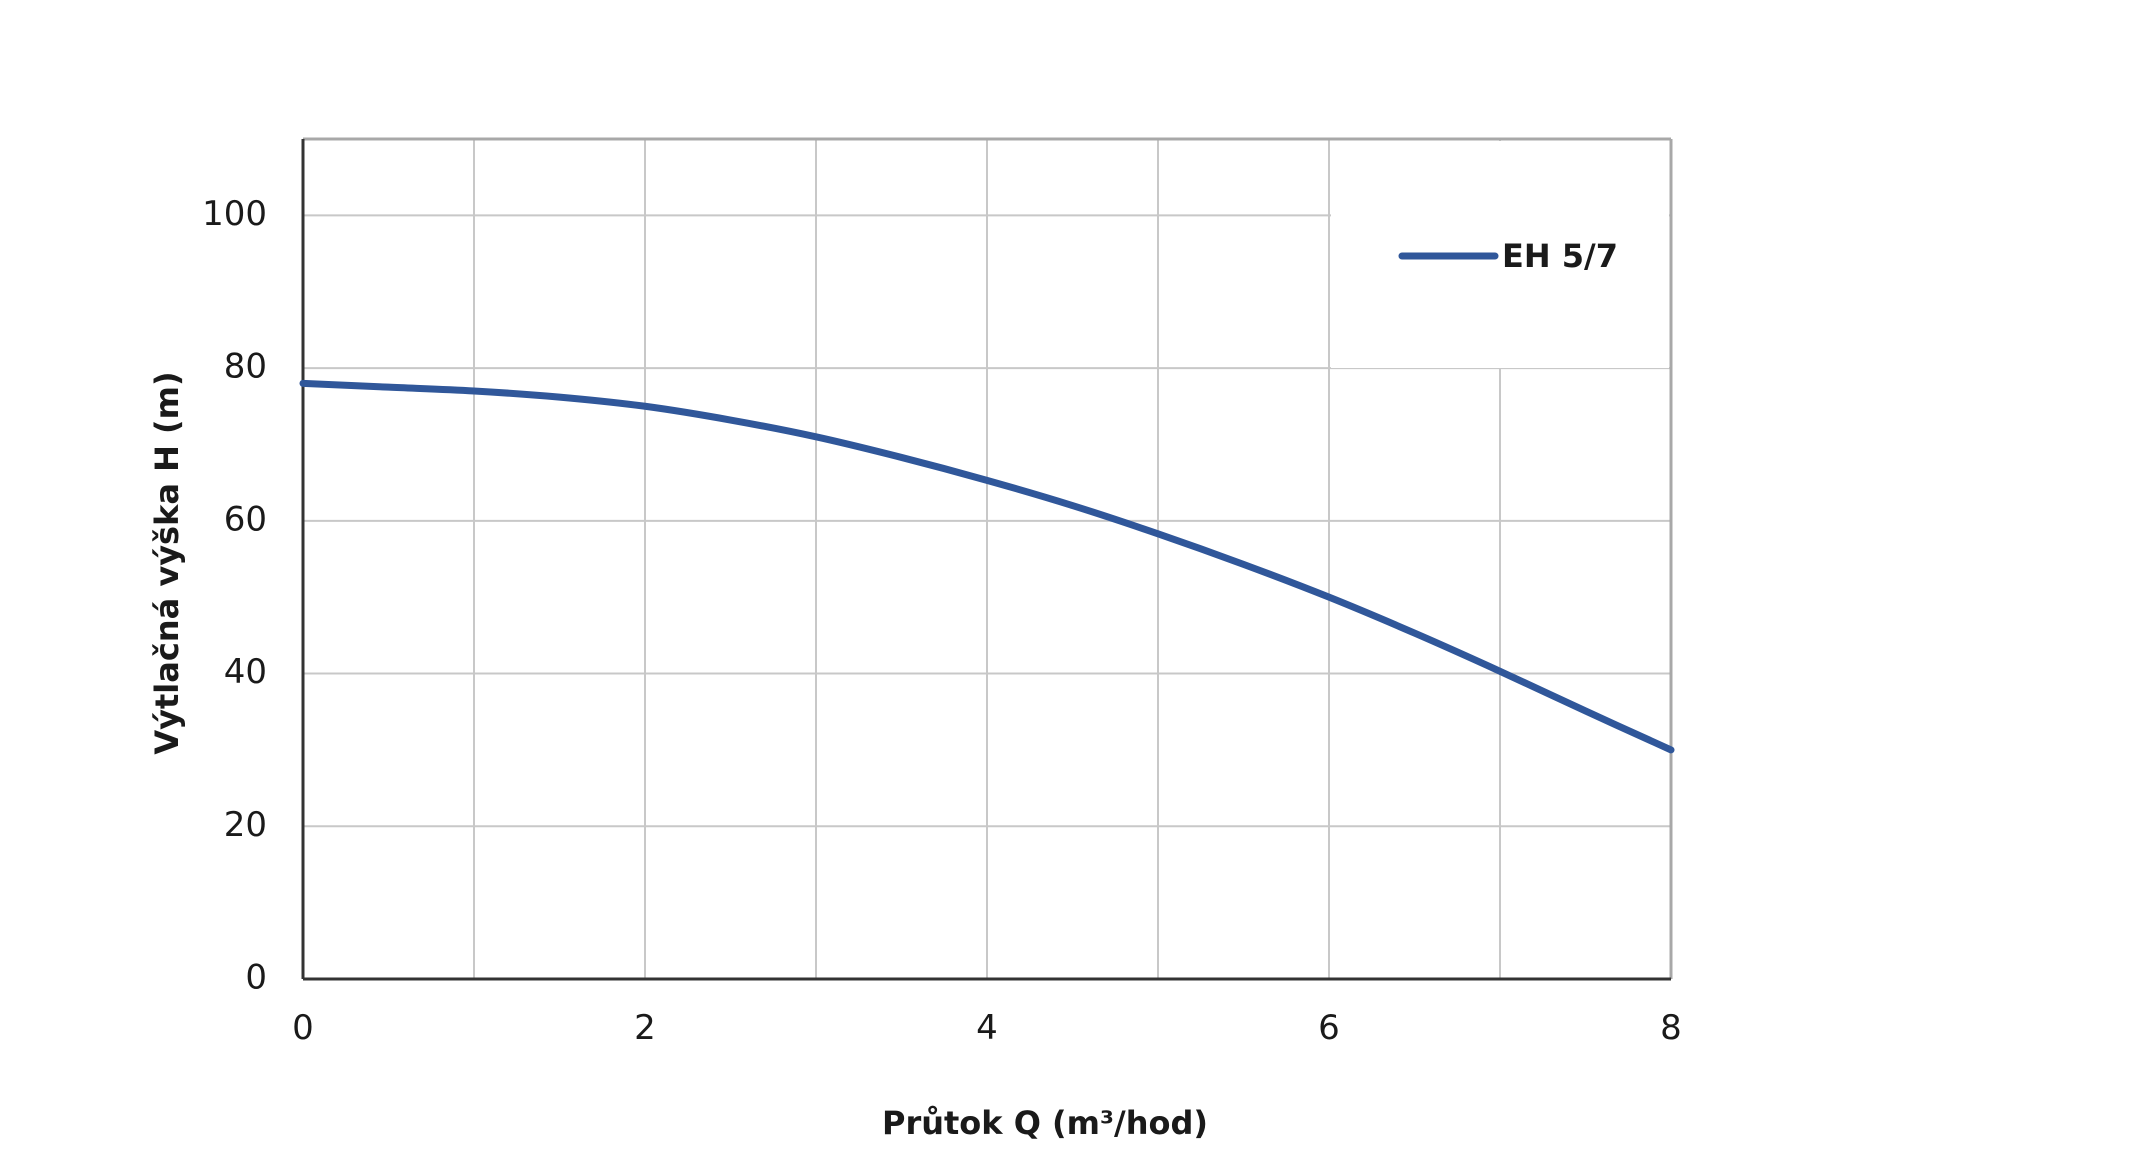 The image size is (2135, 1158). I want to click on y-tick-label: 60, so click(245, 519).